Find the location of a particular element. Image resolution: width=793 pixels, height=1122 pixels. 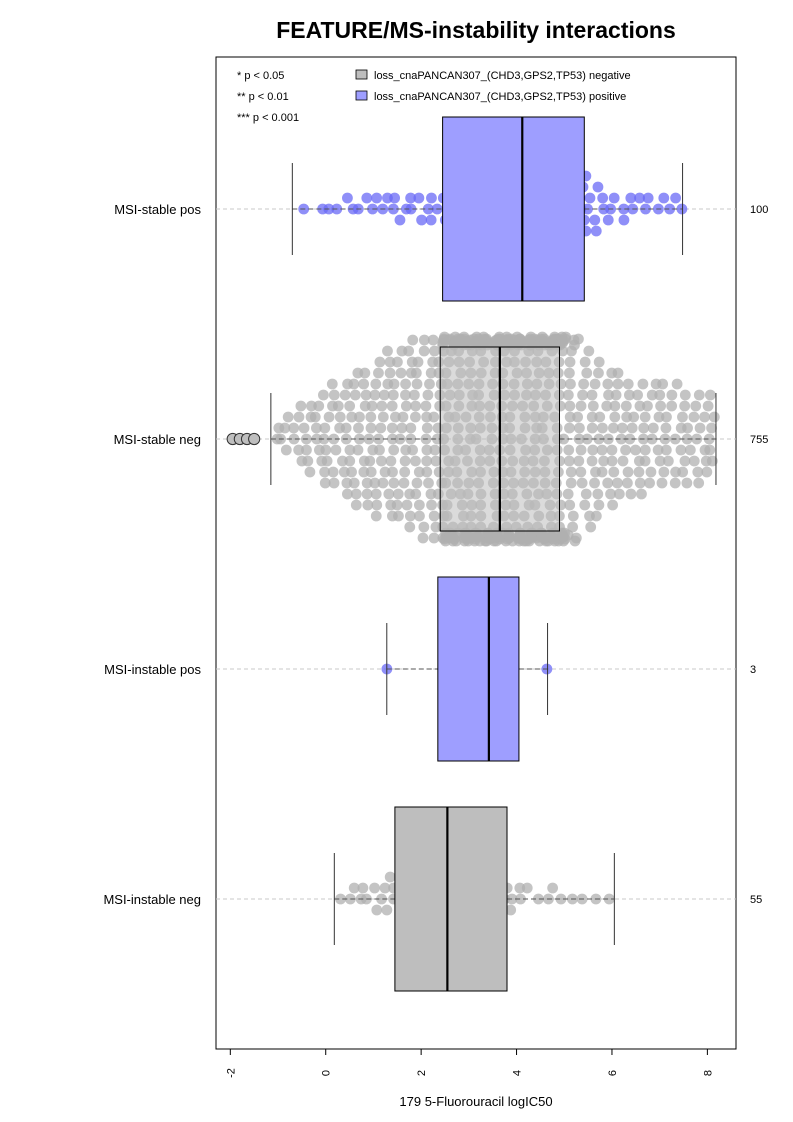

outlier-point is located at coordinates (254, 439).